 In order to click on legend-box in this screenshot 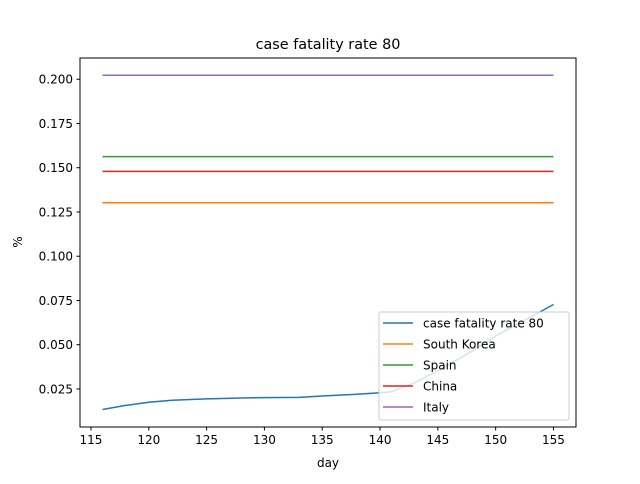, I will do `click(474, 366)`.